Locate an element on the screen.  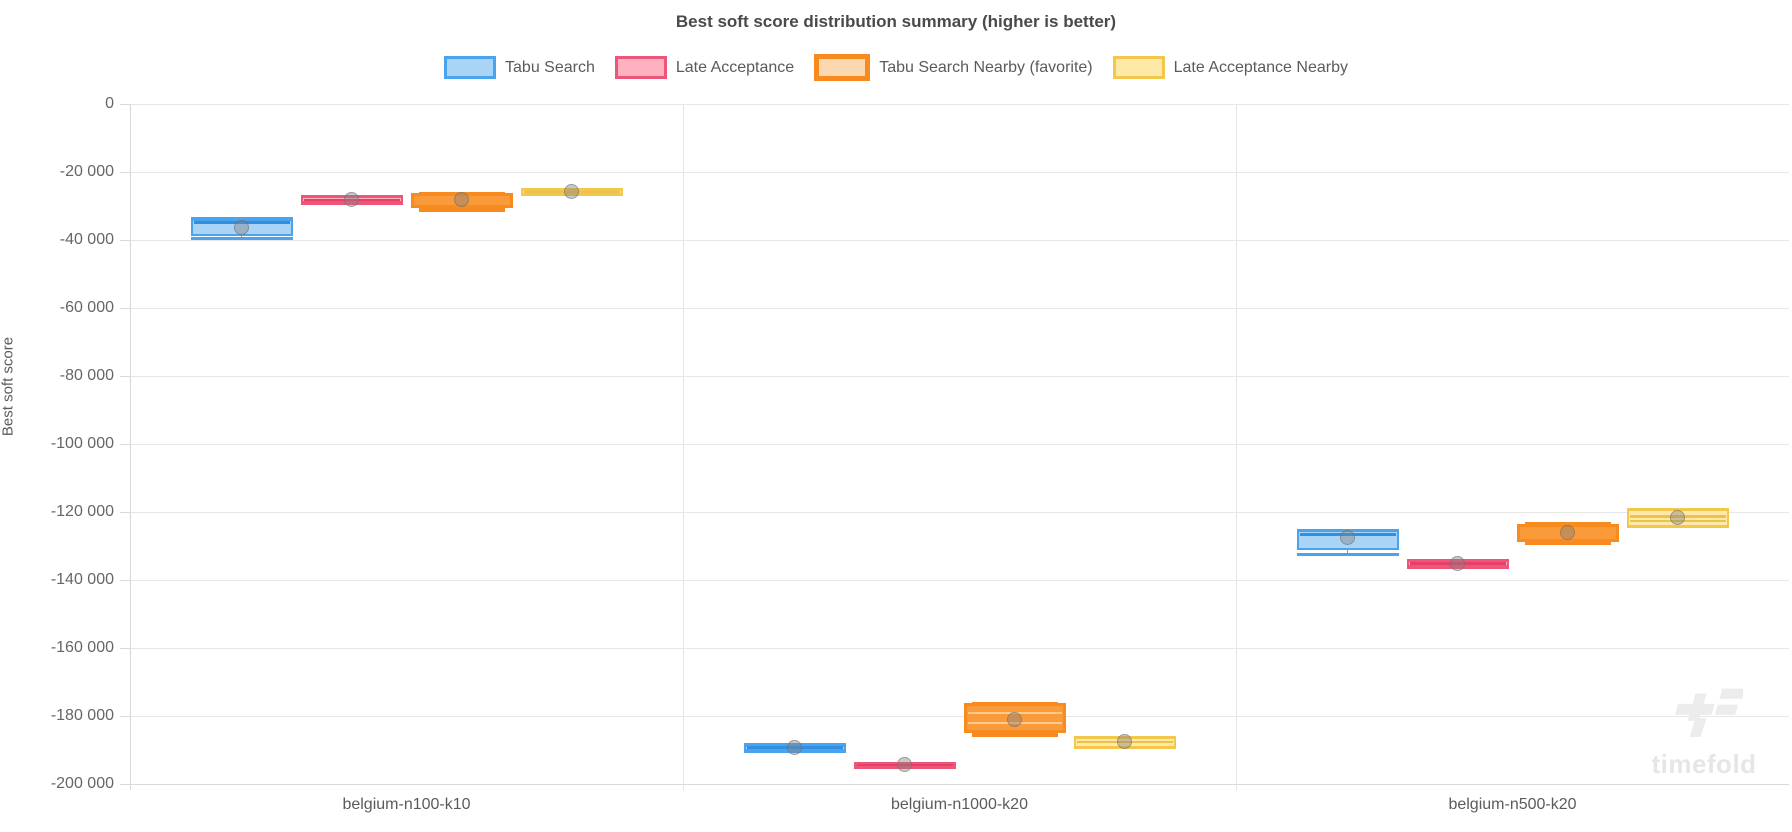
legend-label: Tabu Search is located at coordinates (550, 67).